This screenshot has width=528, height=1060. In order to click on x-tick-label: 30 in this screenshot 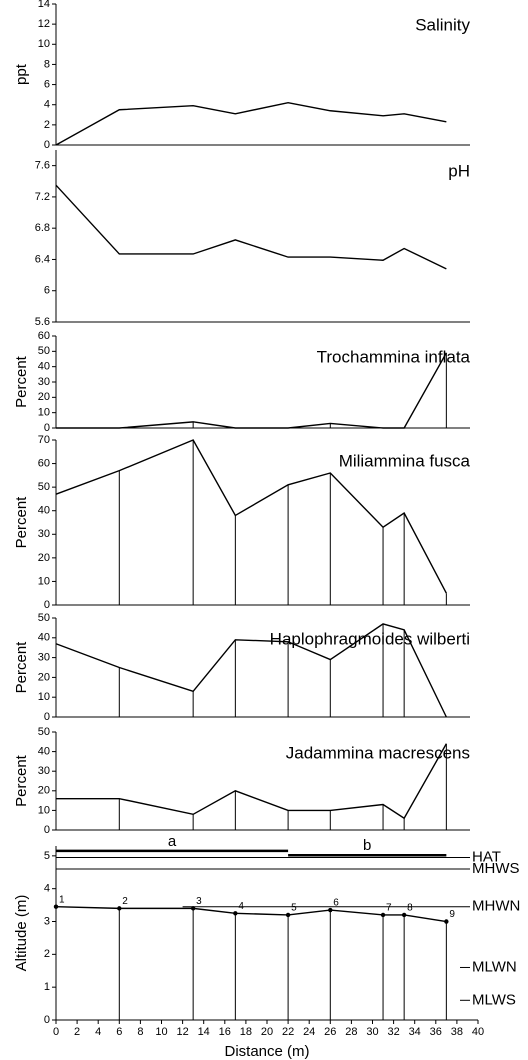, I will do `click(372, 1032)`.